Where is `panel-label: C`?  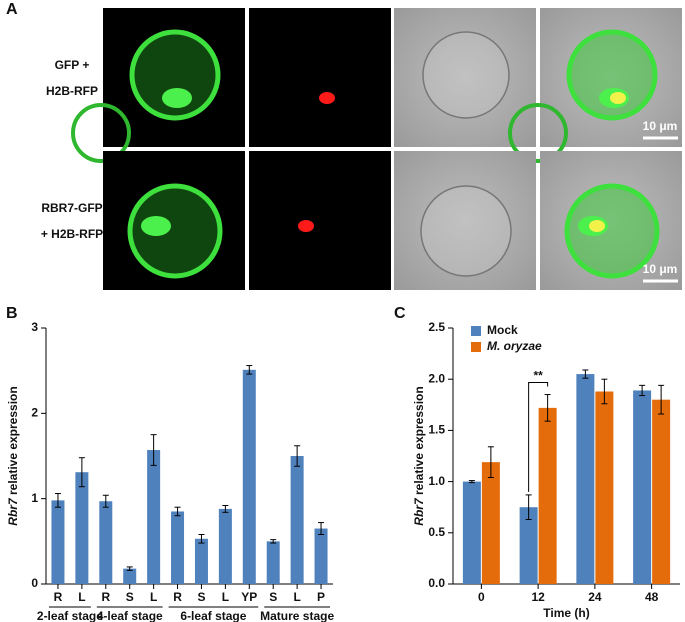 panel-label: C is located at coordinates (400, 313).